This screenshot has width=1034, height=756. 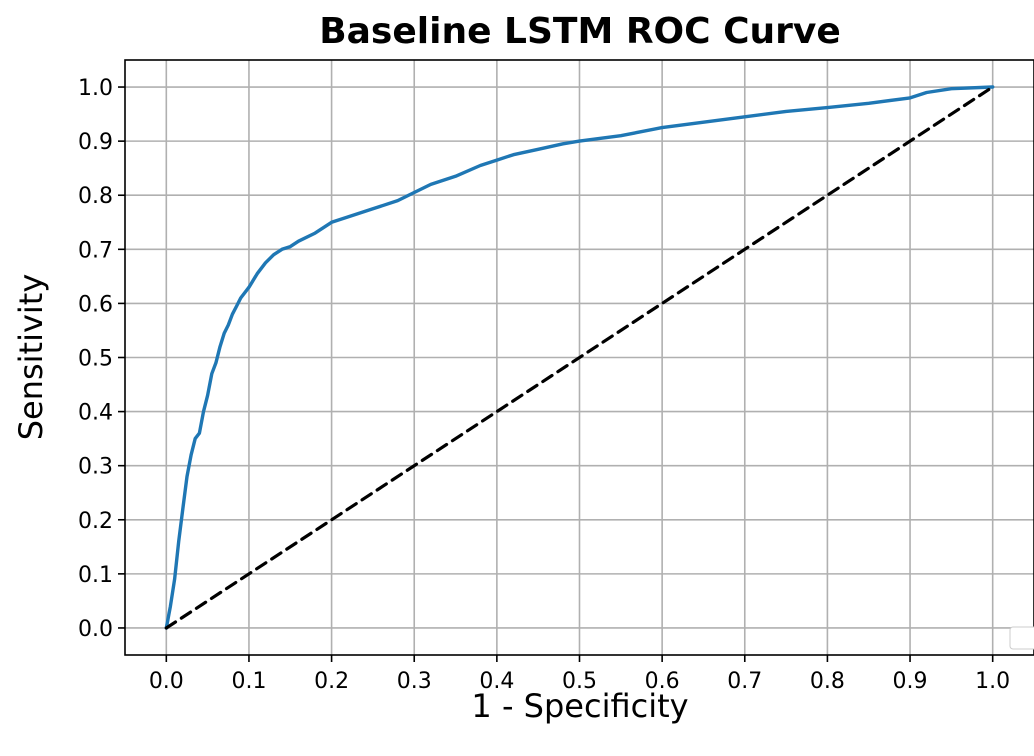 What do you see at coordinates (992, 681) in the screenshot?
I see `x-tick-label: 1.0` at bounding box center [992, 681].